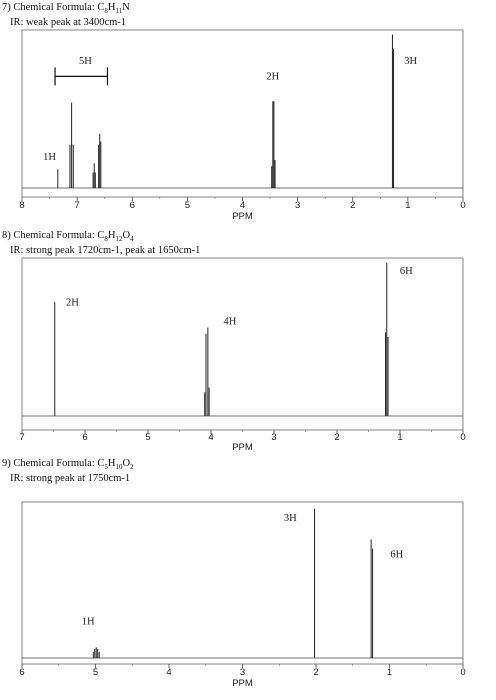 This screenshot has height=700, width=496. Describe the element at coordinates (71, 9) in the screenshot. I see `problem-7-formula-text: Chemical Formula: C8H11N` at that location.